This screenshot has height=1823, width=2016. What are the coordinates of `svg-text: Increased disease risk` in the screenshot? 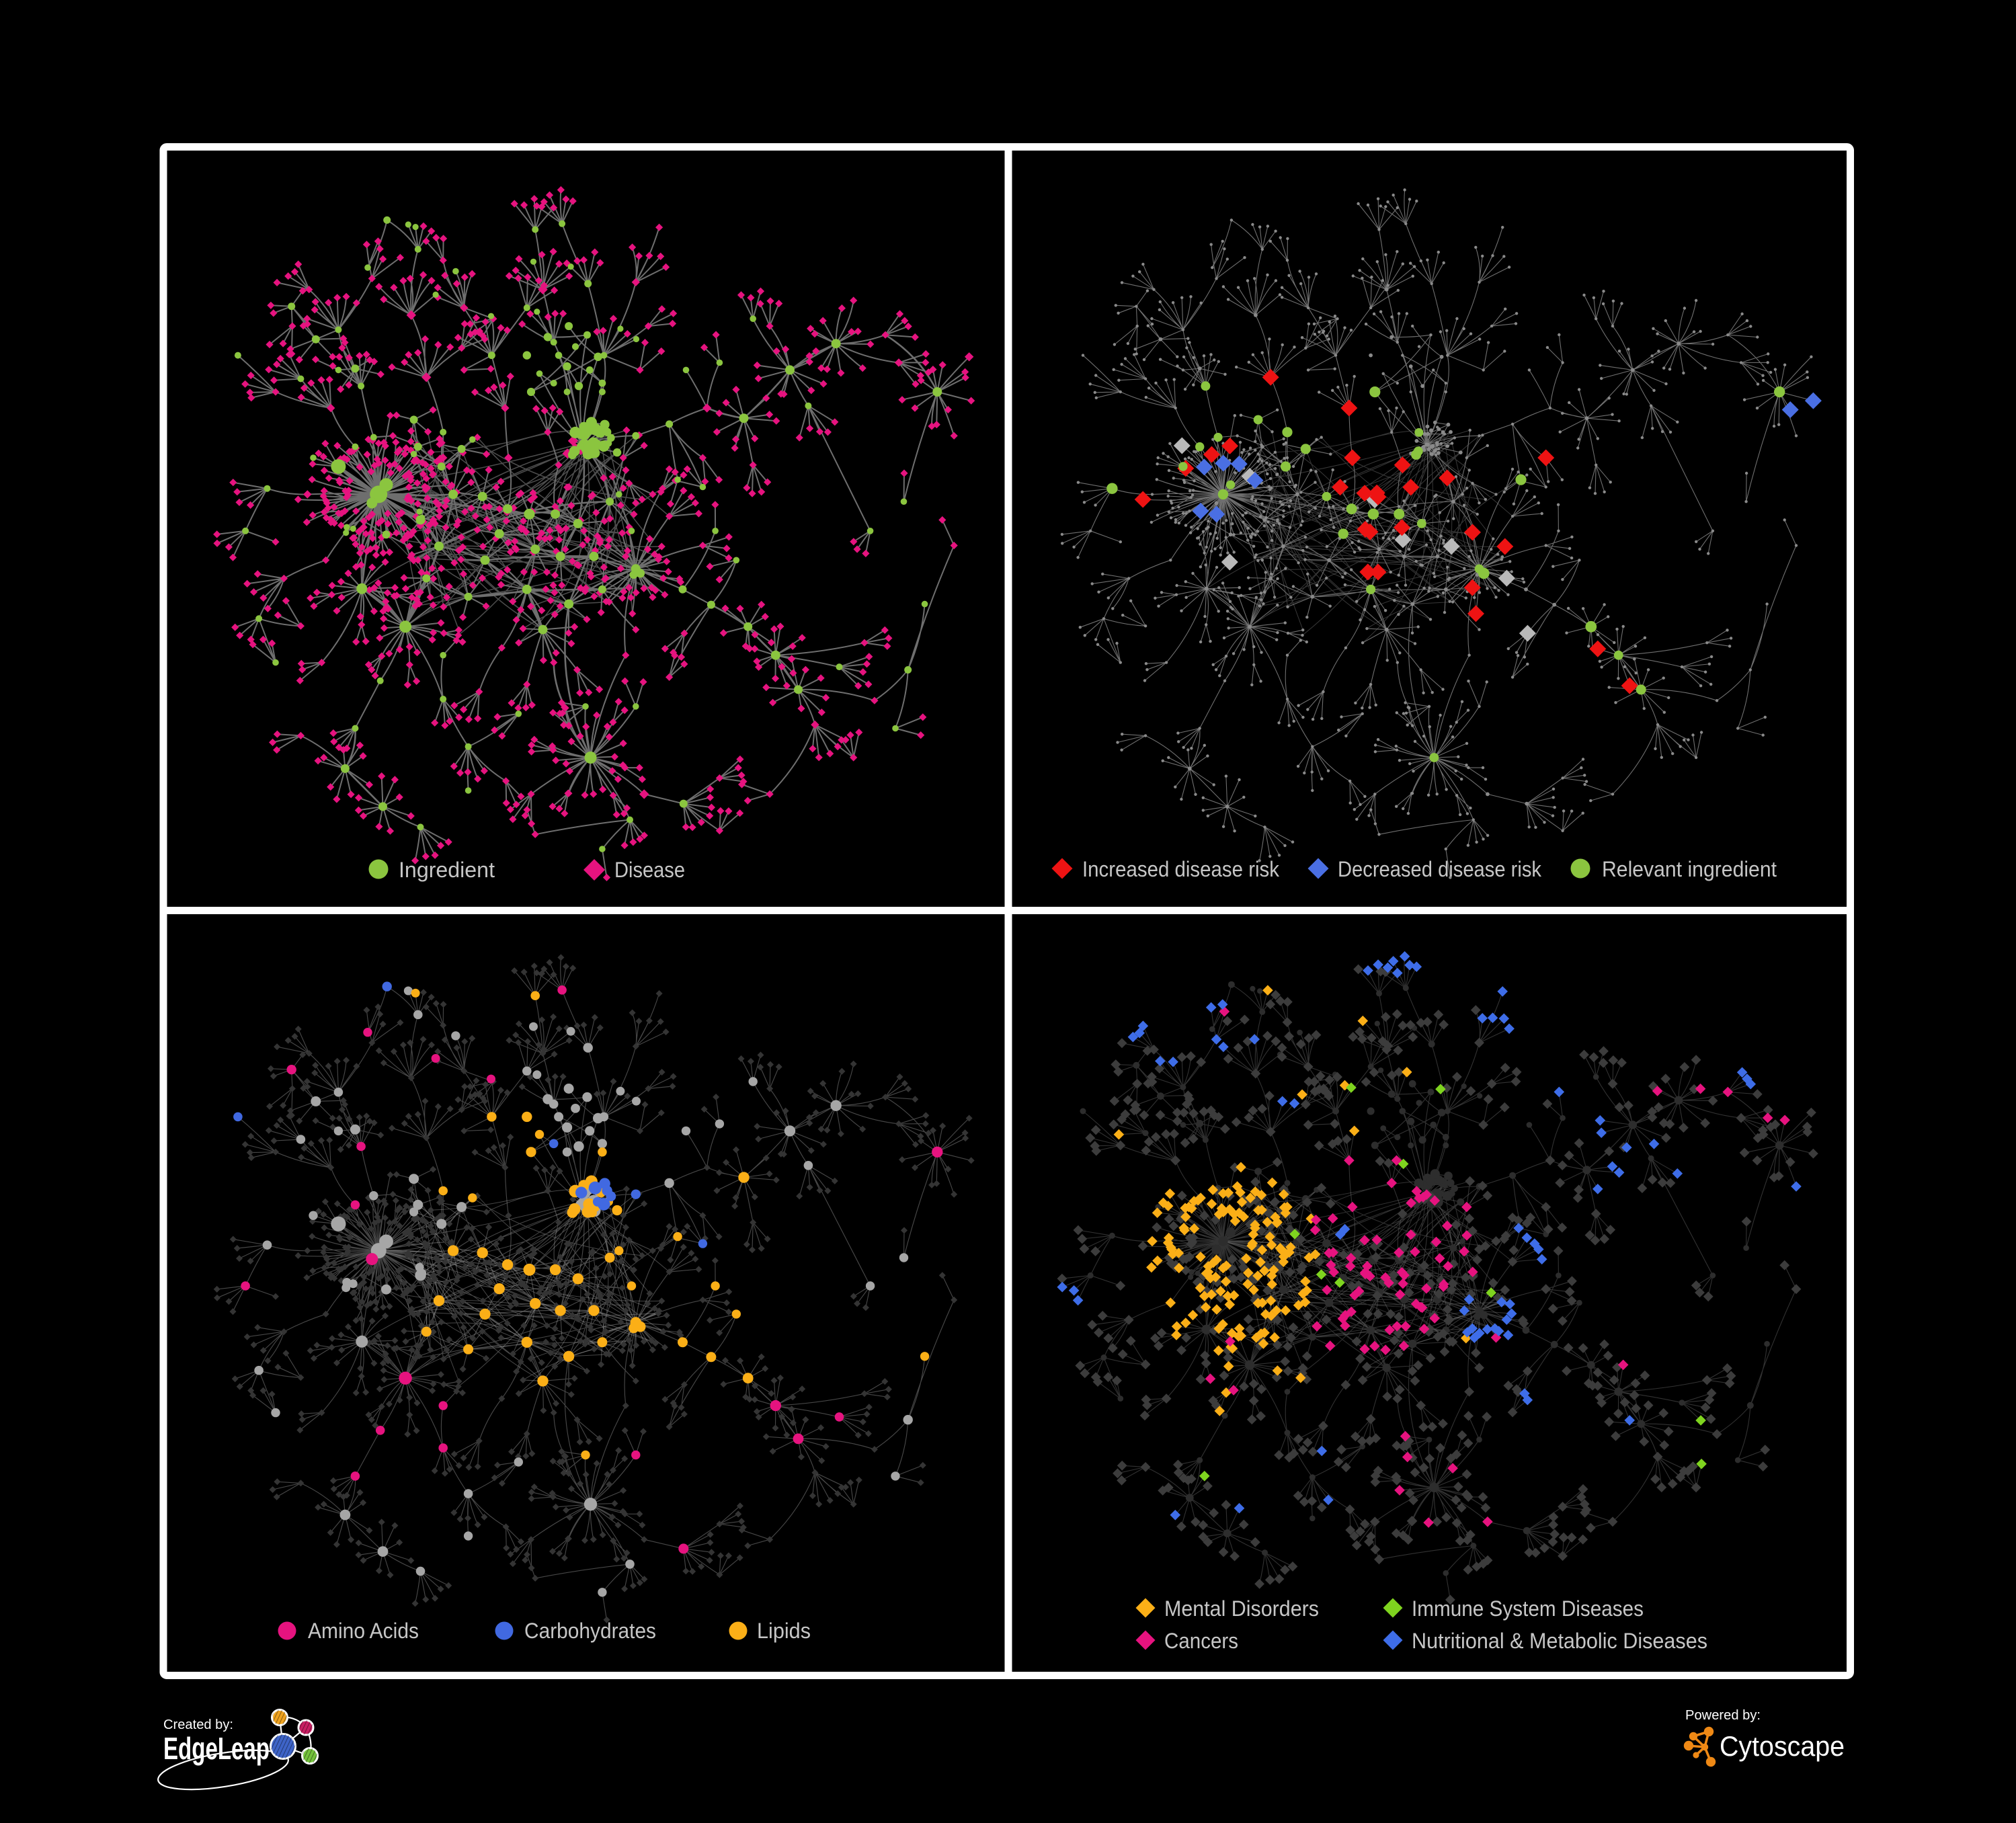 It's located at (1181, 869).